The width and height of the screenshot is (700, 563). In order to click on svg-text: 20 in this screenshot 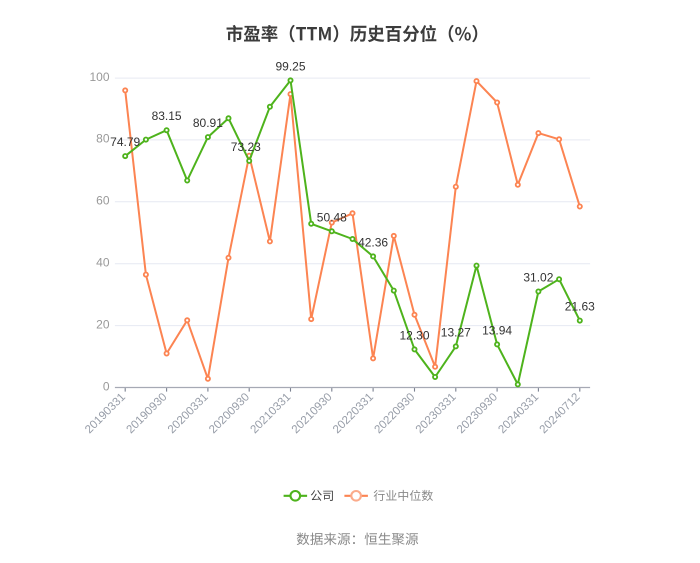, I will do `click(103, 324)`.